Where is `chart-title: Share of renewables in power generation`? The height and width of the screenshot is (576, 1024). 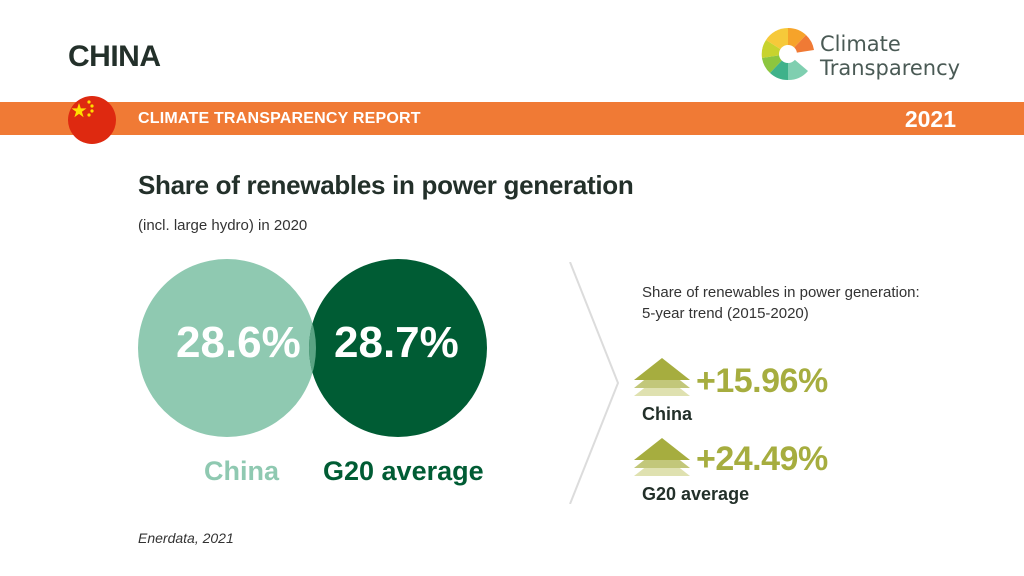 chart-title: Share of renewables in power generation is located at coordinates (386, 185).